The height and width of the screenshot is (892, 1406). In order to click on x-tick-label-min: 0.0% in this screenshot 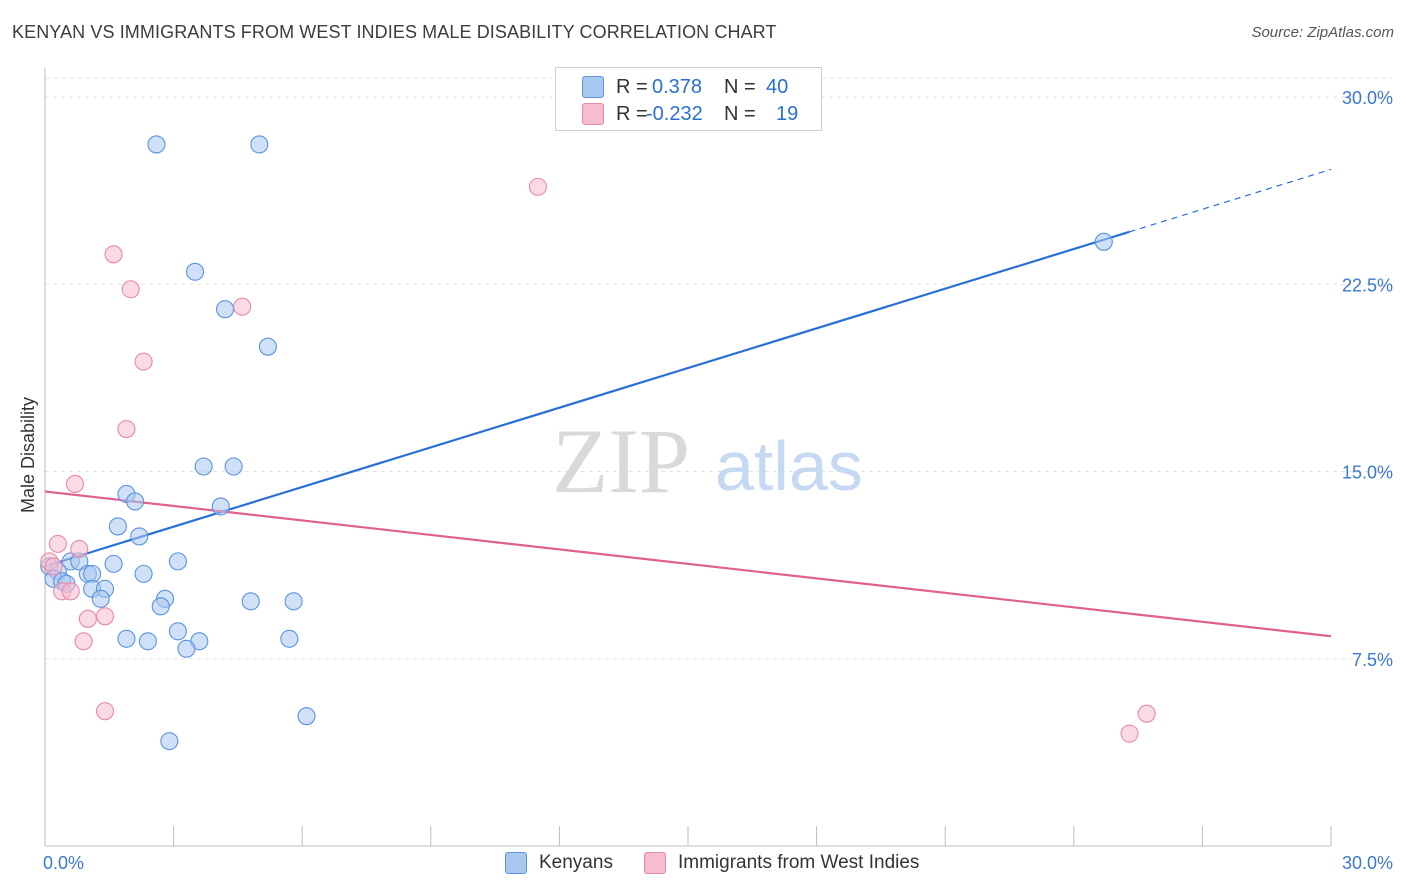, I will do `click(63, 863)`.